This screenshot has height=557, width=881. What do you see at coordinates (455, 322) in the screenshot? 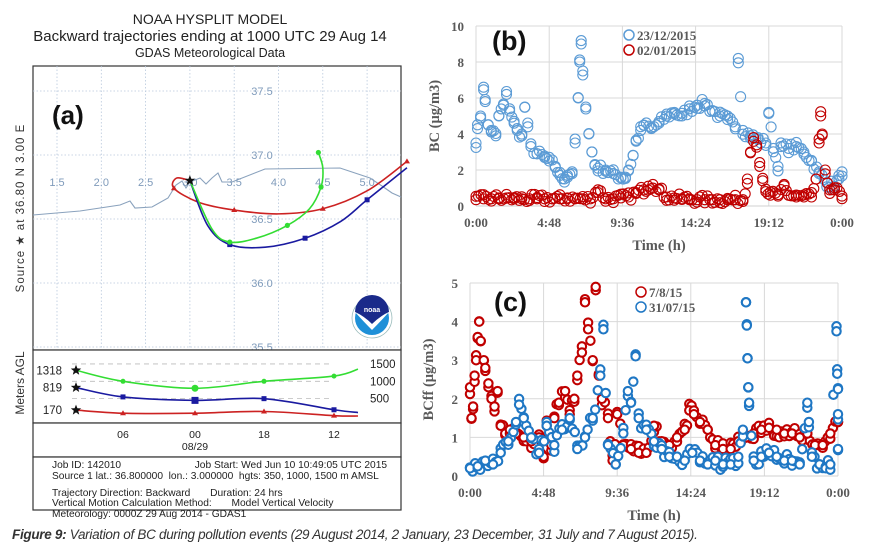
I see `y-tick-label: 4` at bounding box center [455, 322].